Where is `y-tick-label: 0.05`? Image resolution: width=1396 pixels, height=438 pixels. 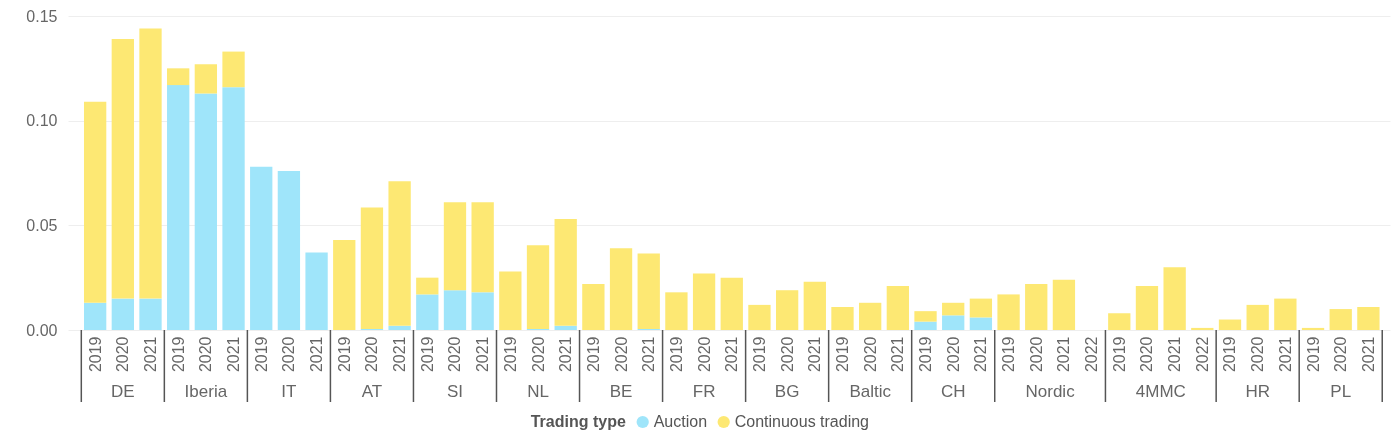
y-tick-label: 0.05 is located at coordinates (42, 225).